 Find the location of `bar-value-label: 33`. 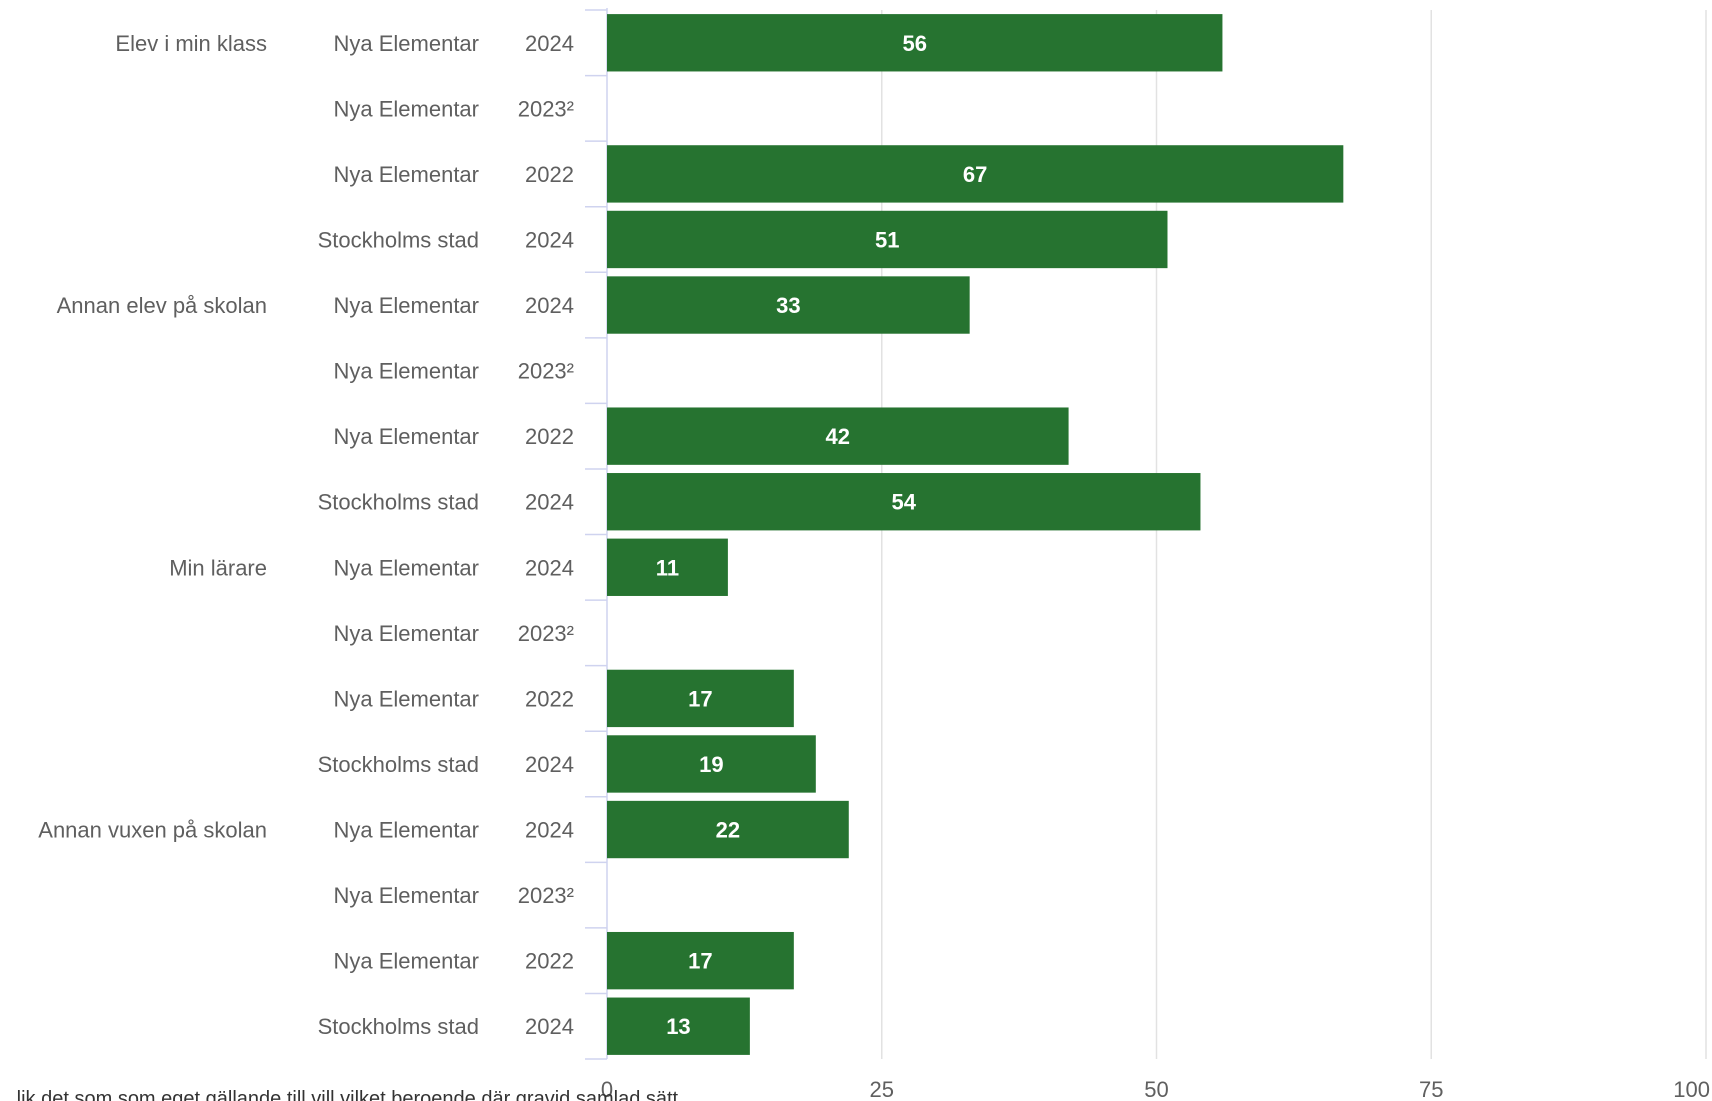

bar-value-label: 33 is located at coordinates (788, 305).